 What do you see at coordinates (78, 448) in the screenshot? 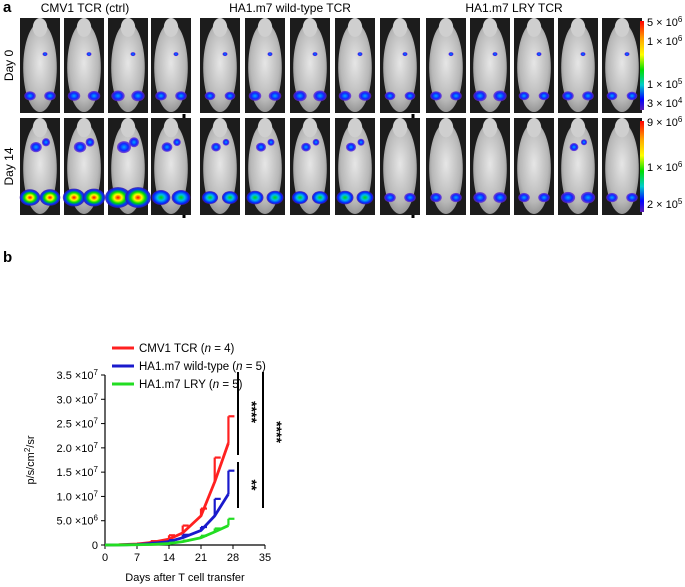
I see `y-tick-label: 2.0 ×10⁷` at bounding box center [78, 448].